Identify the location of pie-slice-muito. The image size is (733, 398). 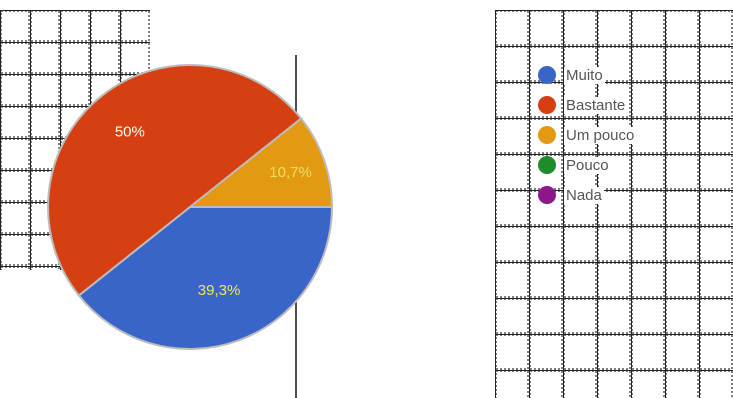
(205, 278).